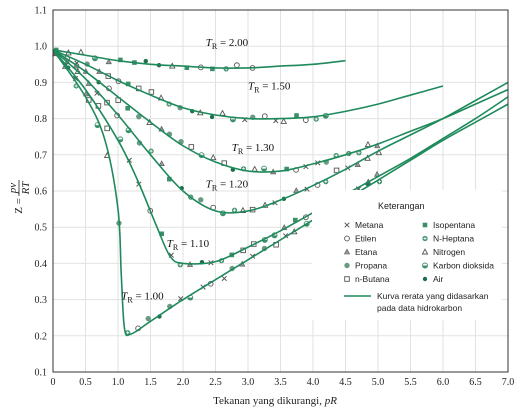 This screenshot has width=522, height=414. I want to click on y-tick-labels: 0.1 0.2 0.3 0.4 0.5 0.6 0.7 0.8 0.9 1.0 1.1, so click(41, 192).